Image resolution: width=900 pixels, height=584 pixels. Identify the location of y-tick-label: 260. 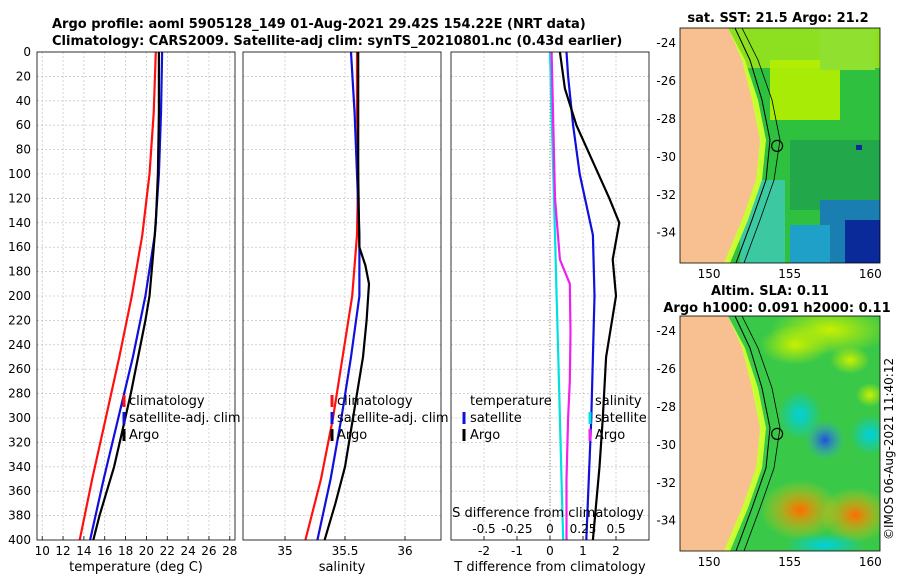
(19, 369).